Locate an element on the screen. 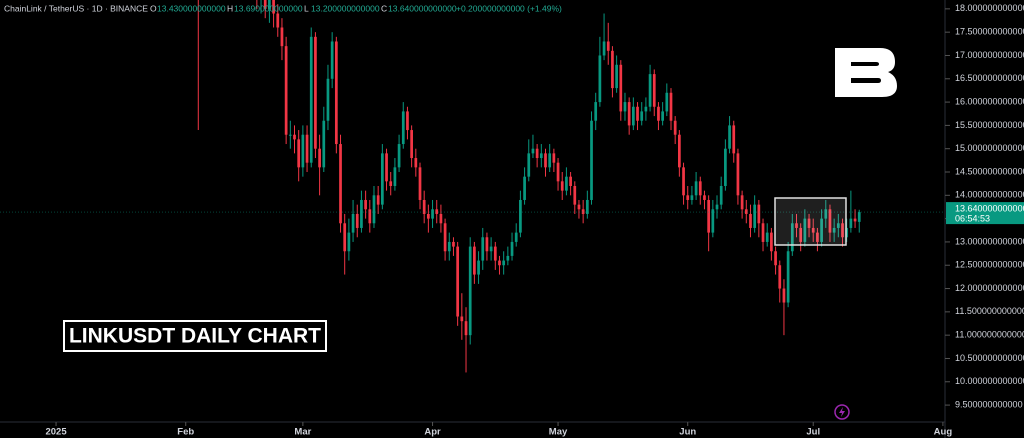 This screenshot has height=438, width=1024. ohlc-key: H is located at coordinates (230, 8).